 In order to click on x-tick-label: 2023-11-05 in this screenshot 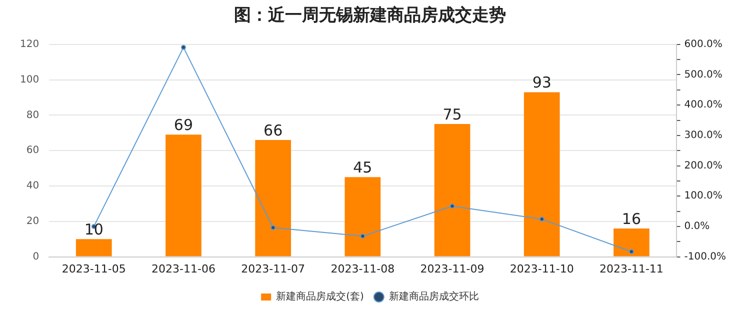, I will do `click(94, 269)`.